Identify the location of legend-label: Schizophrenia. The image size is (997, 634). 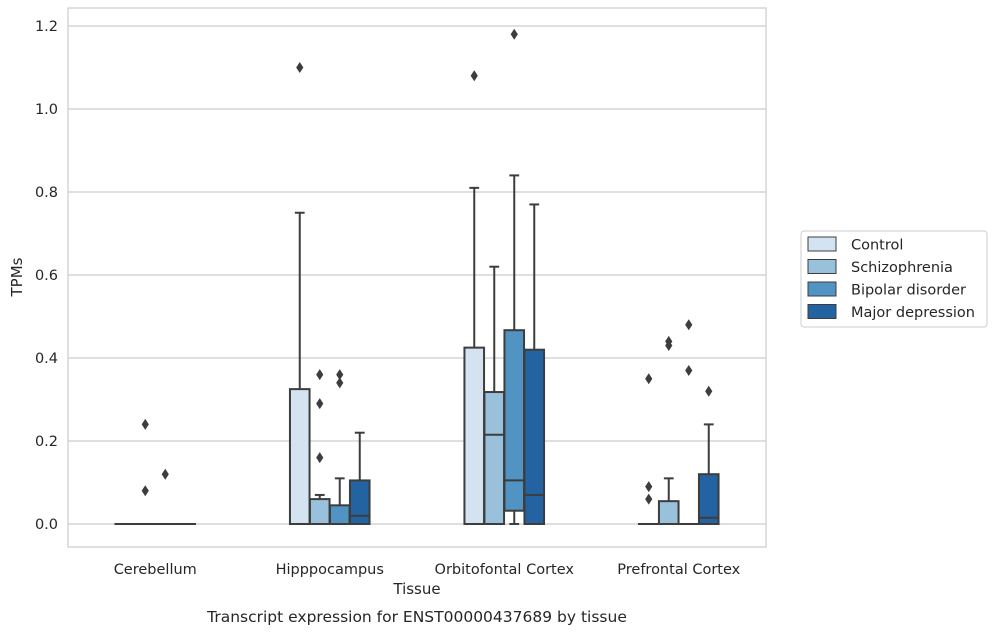
(902, 268).